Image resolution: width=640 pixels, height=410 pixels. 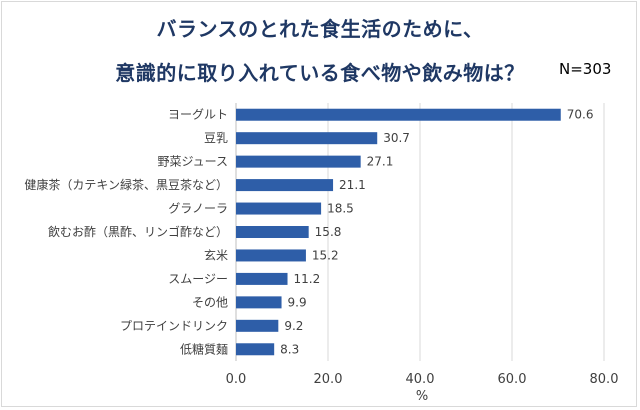 I want to click on category-label: 野菜ジュース, so click(x=192, y=162).